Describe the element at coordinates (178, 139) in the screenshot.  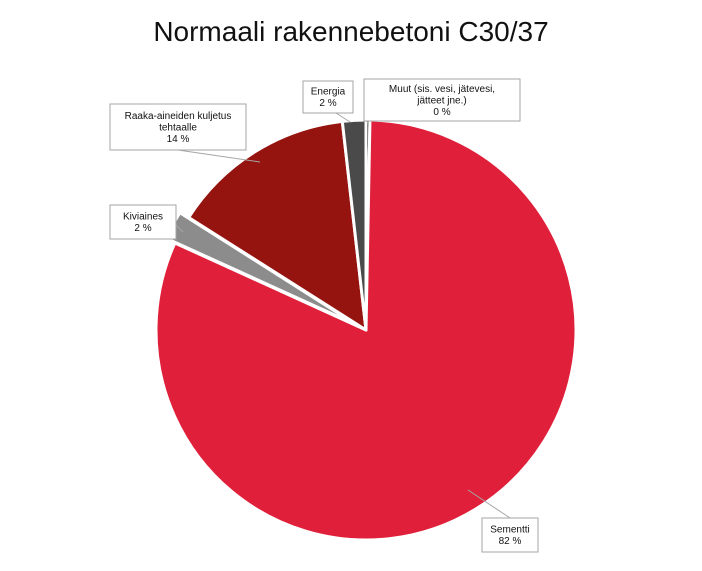
I see `data-label-value-3: 14 %` at that location.